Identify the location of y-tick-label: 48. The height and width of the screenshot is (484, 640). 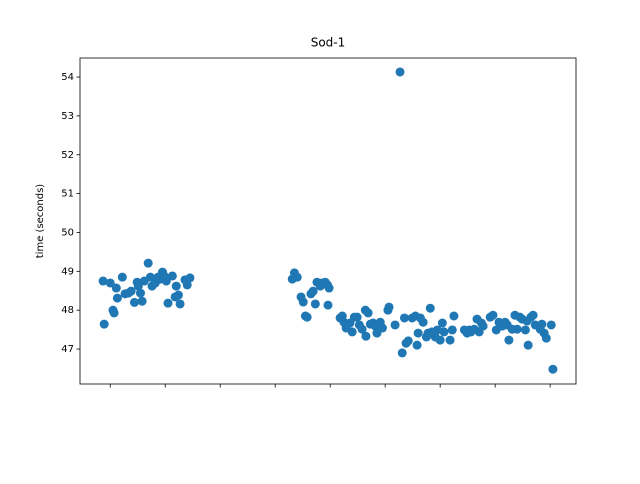
(67, 310).